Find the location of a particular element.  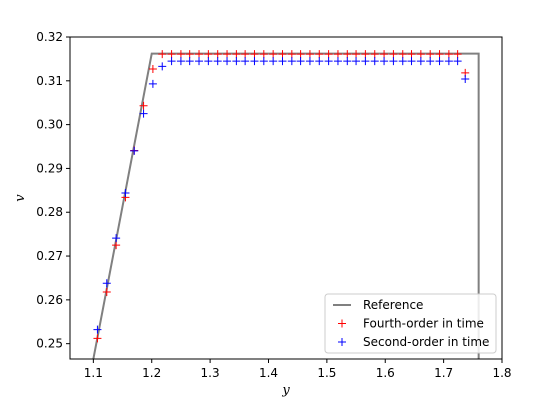

x-tick-label: 1.6 is located at coordinates (385, 373).